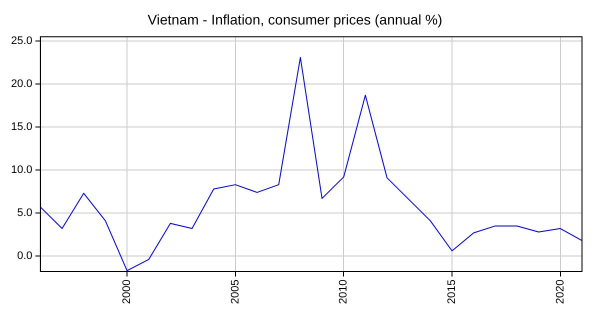 This screenshot has width=600, height=315. I want to click on y-tick-label: 25.0, so click(21, 41).